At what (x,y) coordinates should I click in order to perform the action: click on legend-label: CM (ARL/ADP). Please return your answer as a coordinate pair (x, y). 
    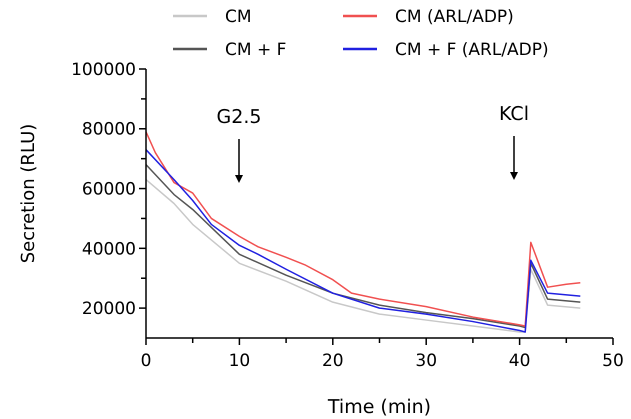
    Looking at the image, I should click on (454, 16).